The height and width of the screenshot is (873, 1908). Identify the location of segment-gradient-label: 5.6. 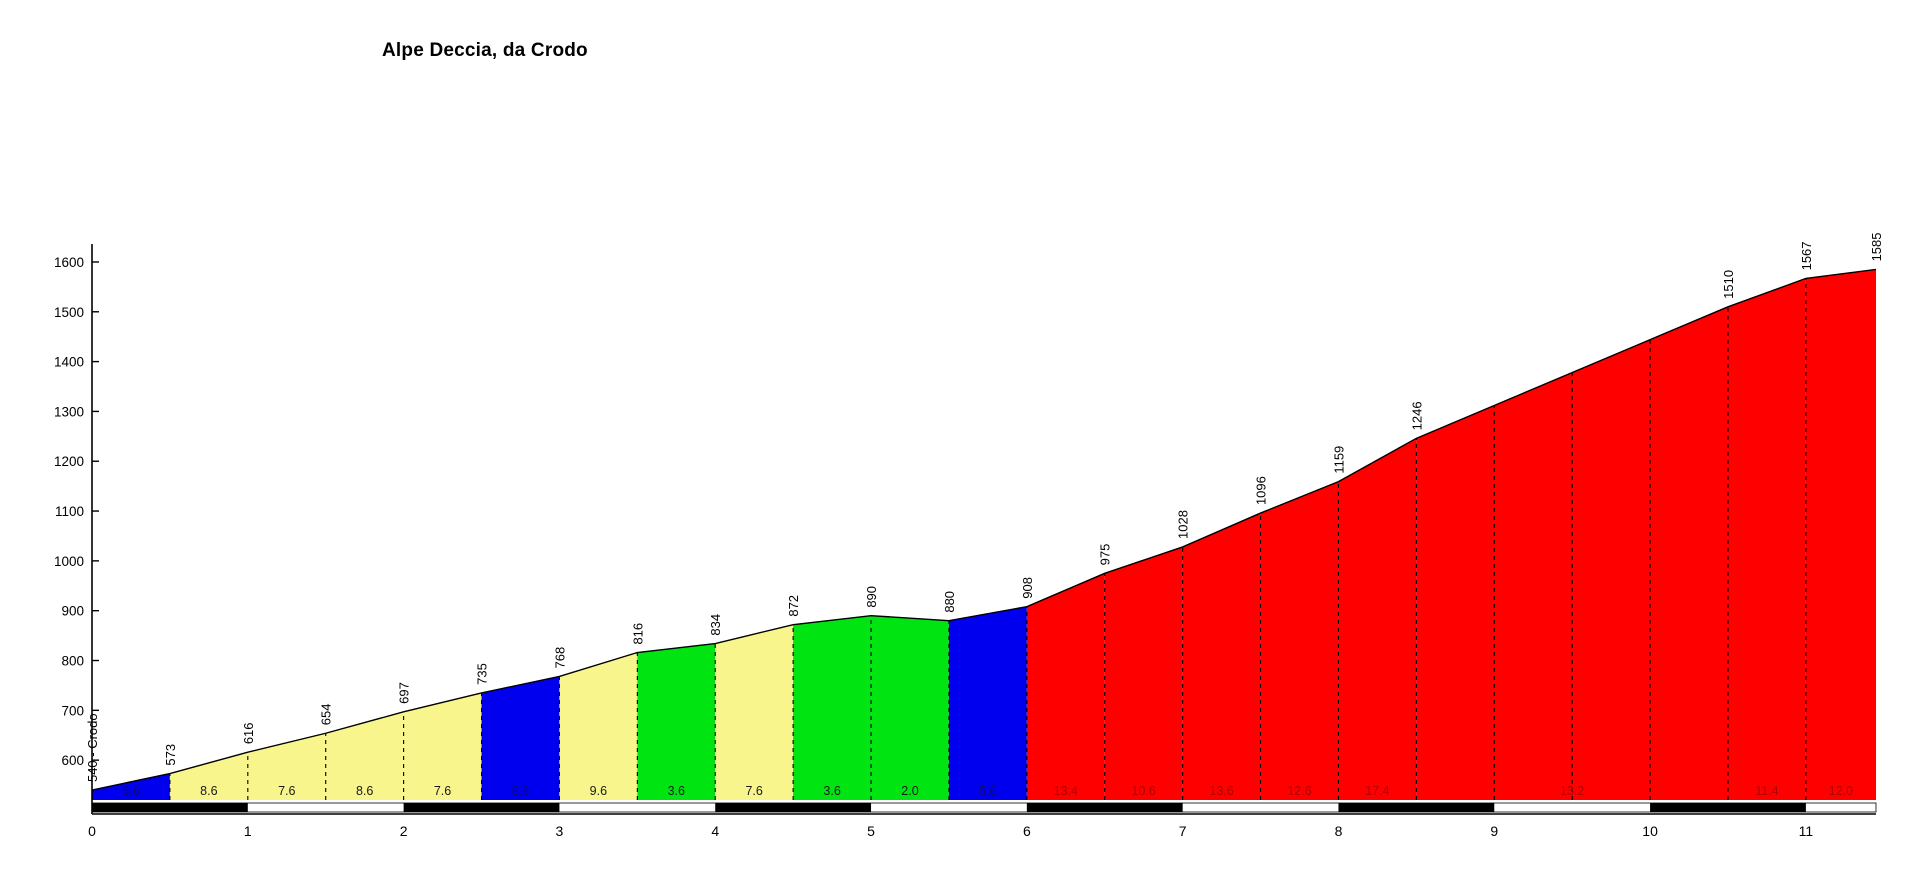
(987, 791).